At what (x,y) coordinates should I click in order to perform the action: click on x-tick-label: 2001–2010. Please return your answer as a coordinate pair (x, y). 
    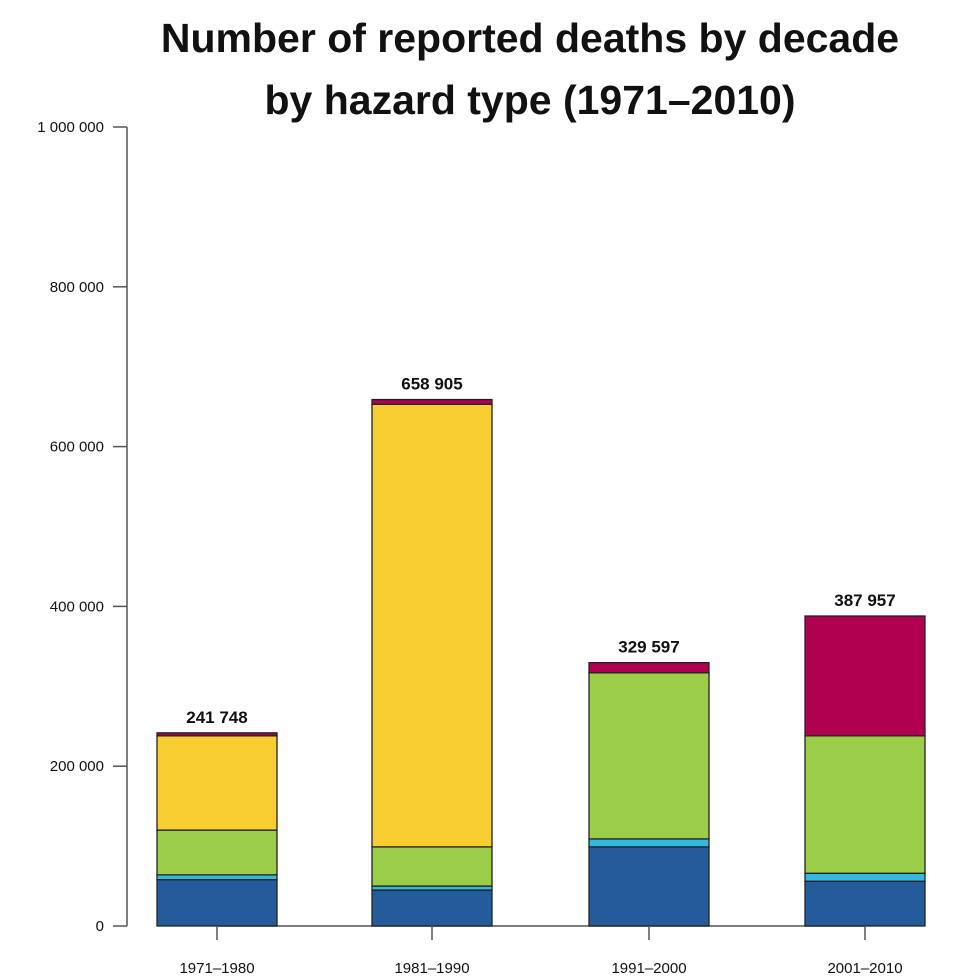
    Looking at the image, I should click on (864, 968).